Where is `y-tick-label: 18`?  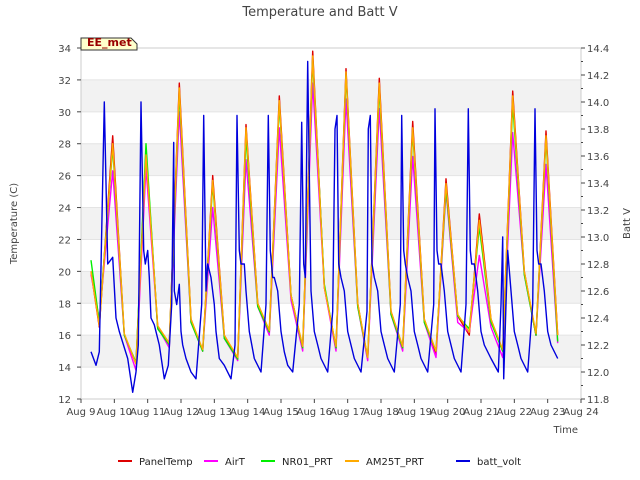 y-tick-label: 18 is located at coordinates (64, 304).